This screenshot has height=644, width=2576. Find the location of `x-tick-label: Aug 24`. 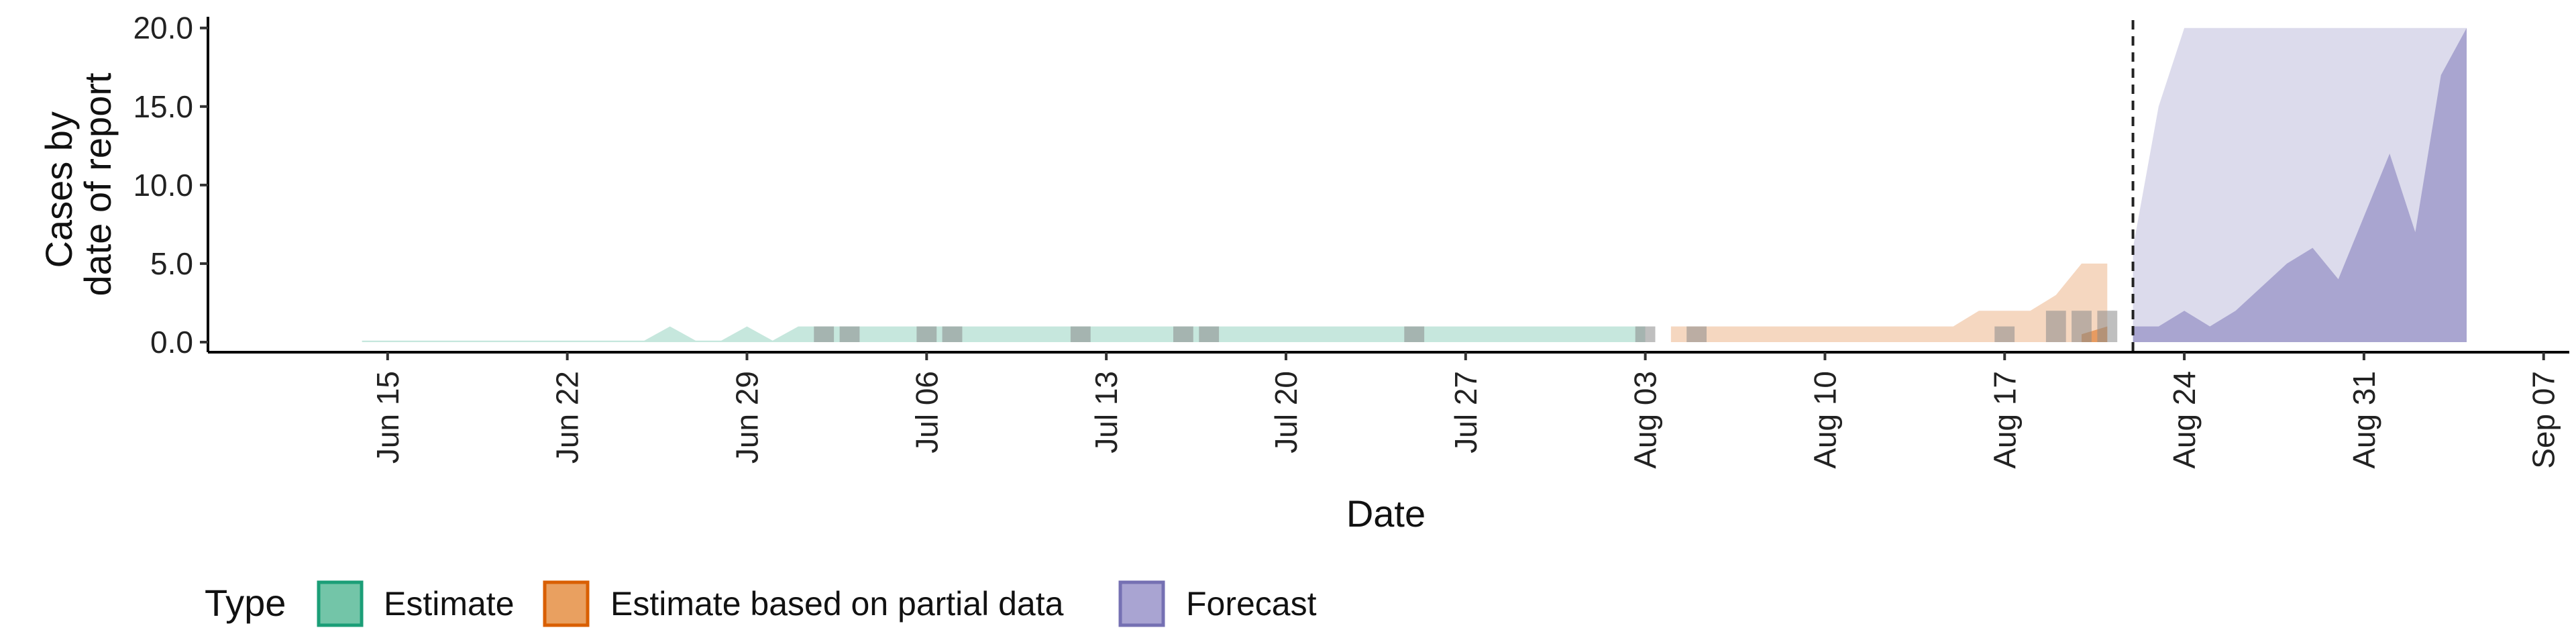

x-tick-label: Aug 24 is located at coordinates (2184, 420).